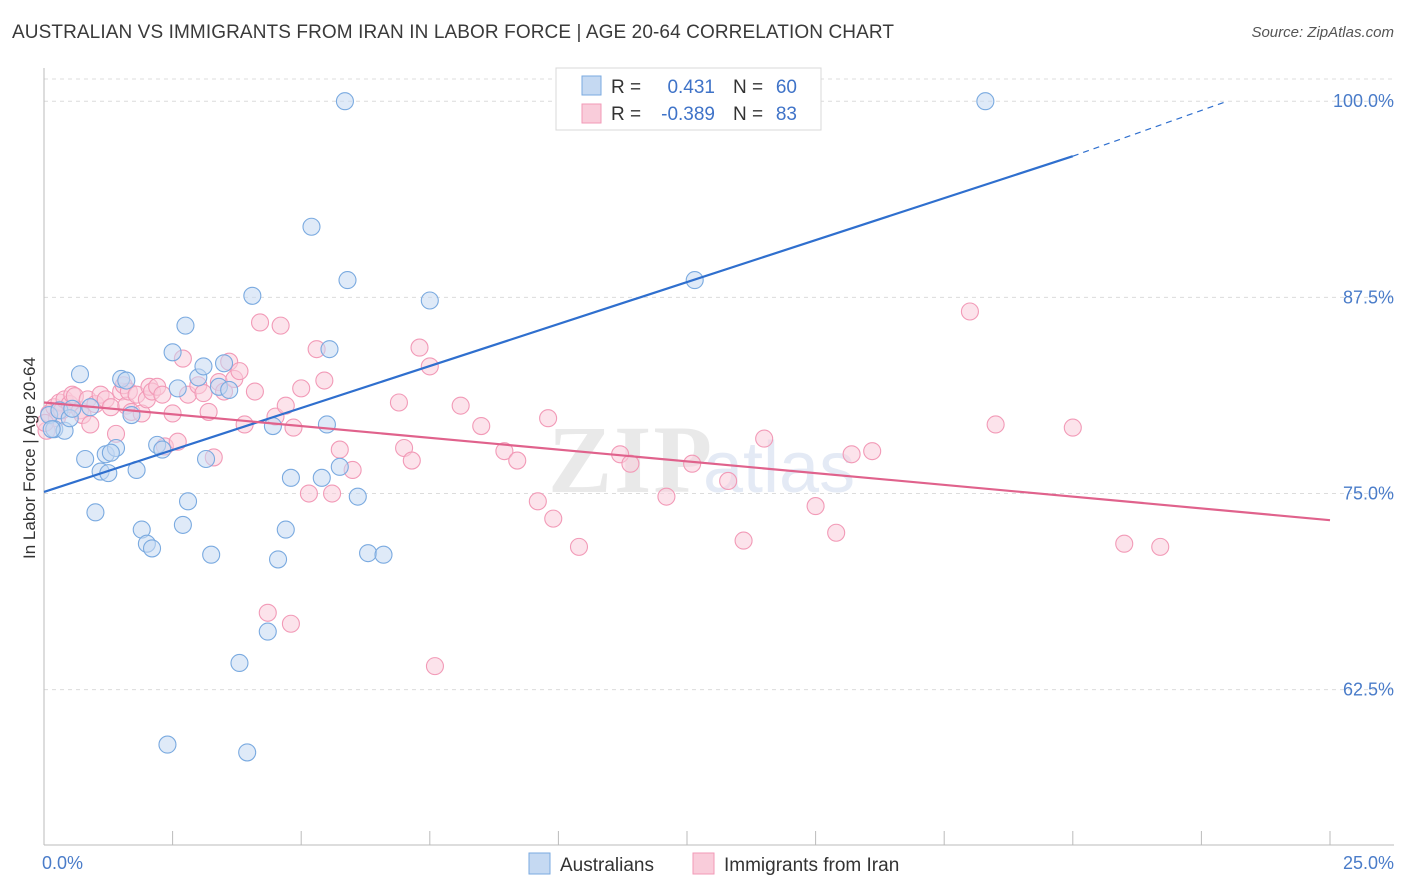  I want to click on bottom-legend-swatch-iran, so click(703, 863).